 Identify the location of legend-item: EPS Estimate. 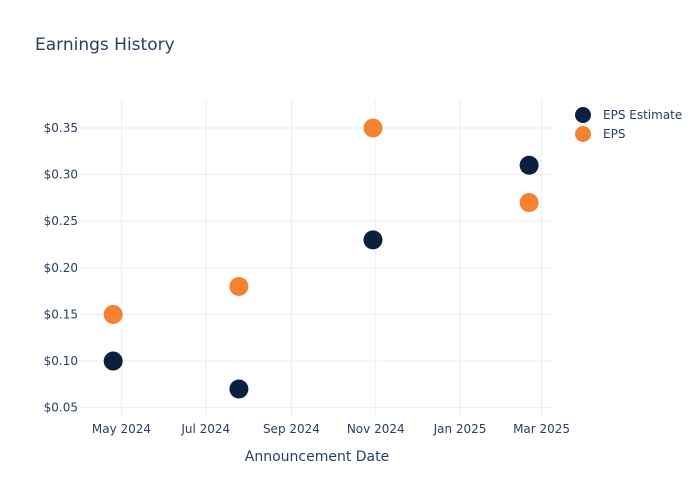
(628, 115).